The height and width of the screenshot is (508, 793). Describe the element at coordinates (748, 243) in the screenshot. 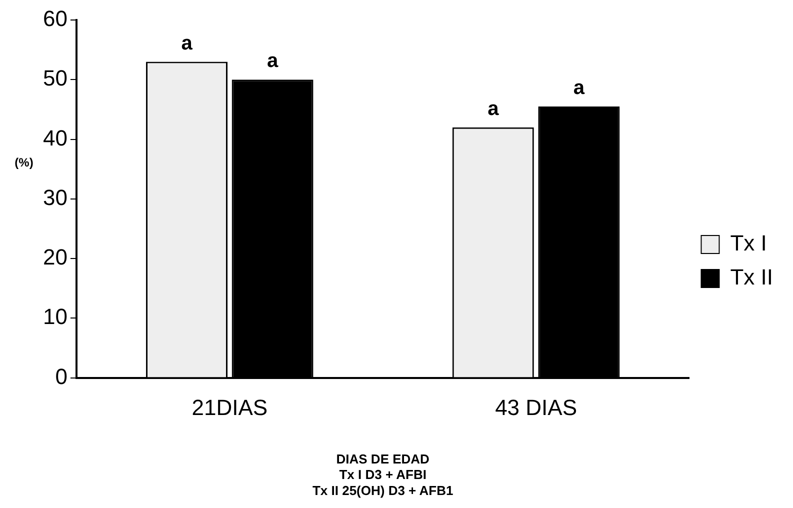

I see `legend-label: Tx I` at that location.